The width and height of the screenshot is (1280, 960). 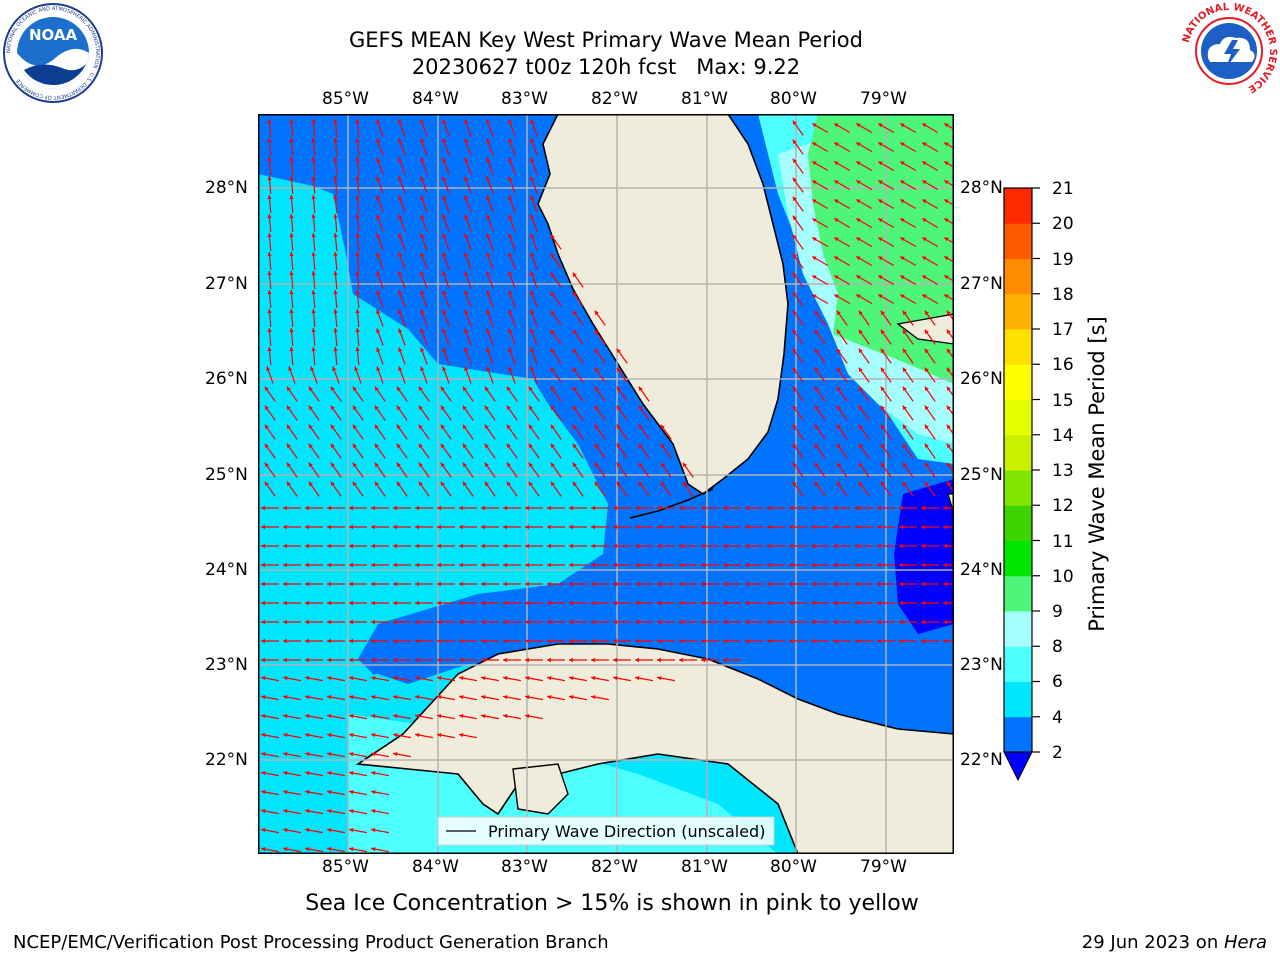 What do you see at coordinates (1063, 365) in the screenshot?
I see `colorbar-tick-label: 16` at bounding box center [1063, 365].